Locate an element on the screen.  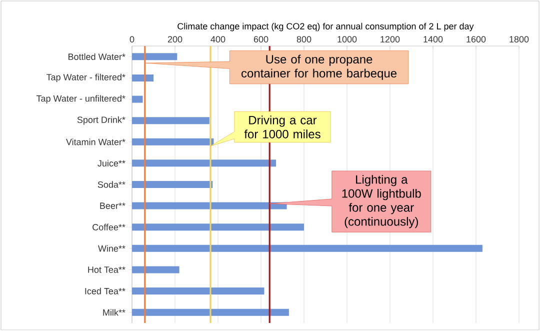
x-tick-label: 1600 is located at coordinates (476, 39).